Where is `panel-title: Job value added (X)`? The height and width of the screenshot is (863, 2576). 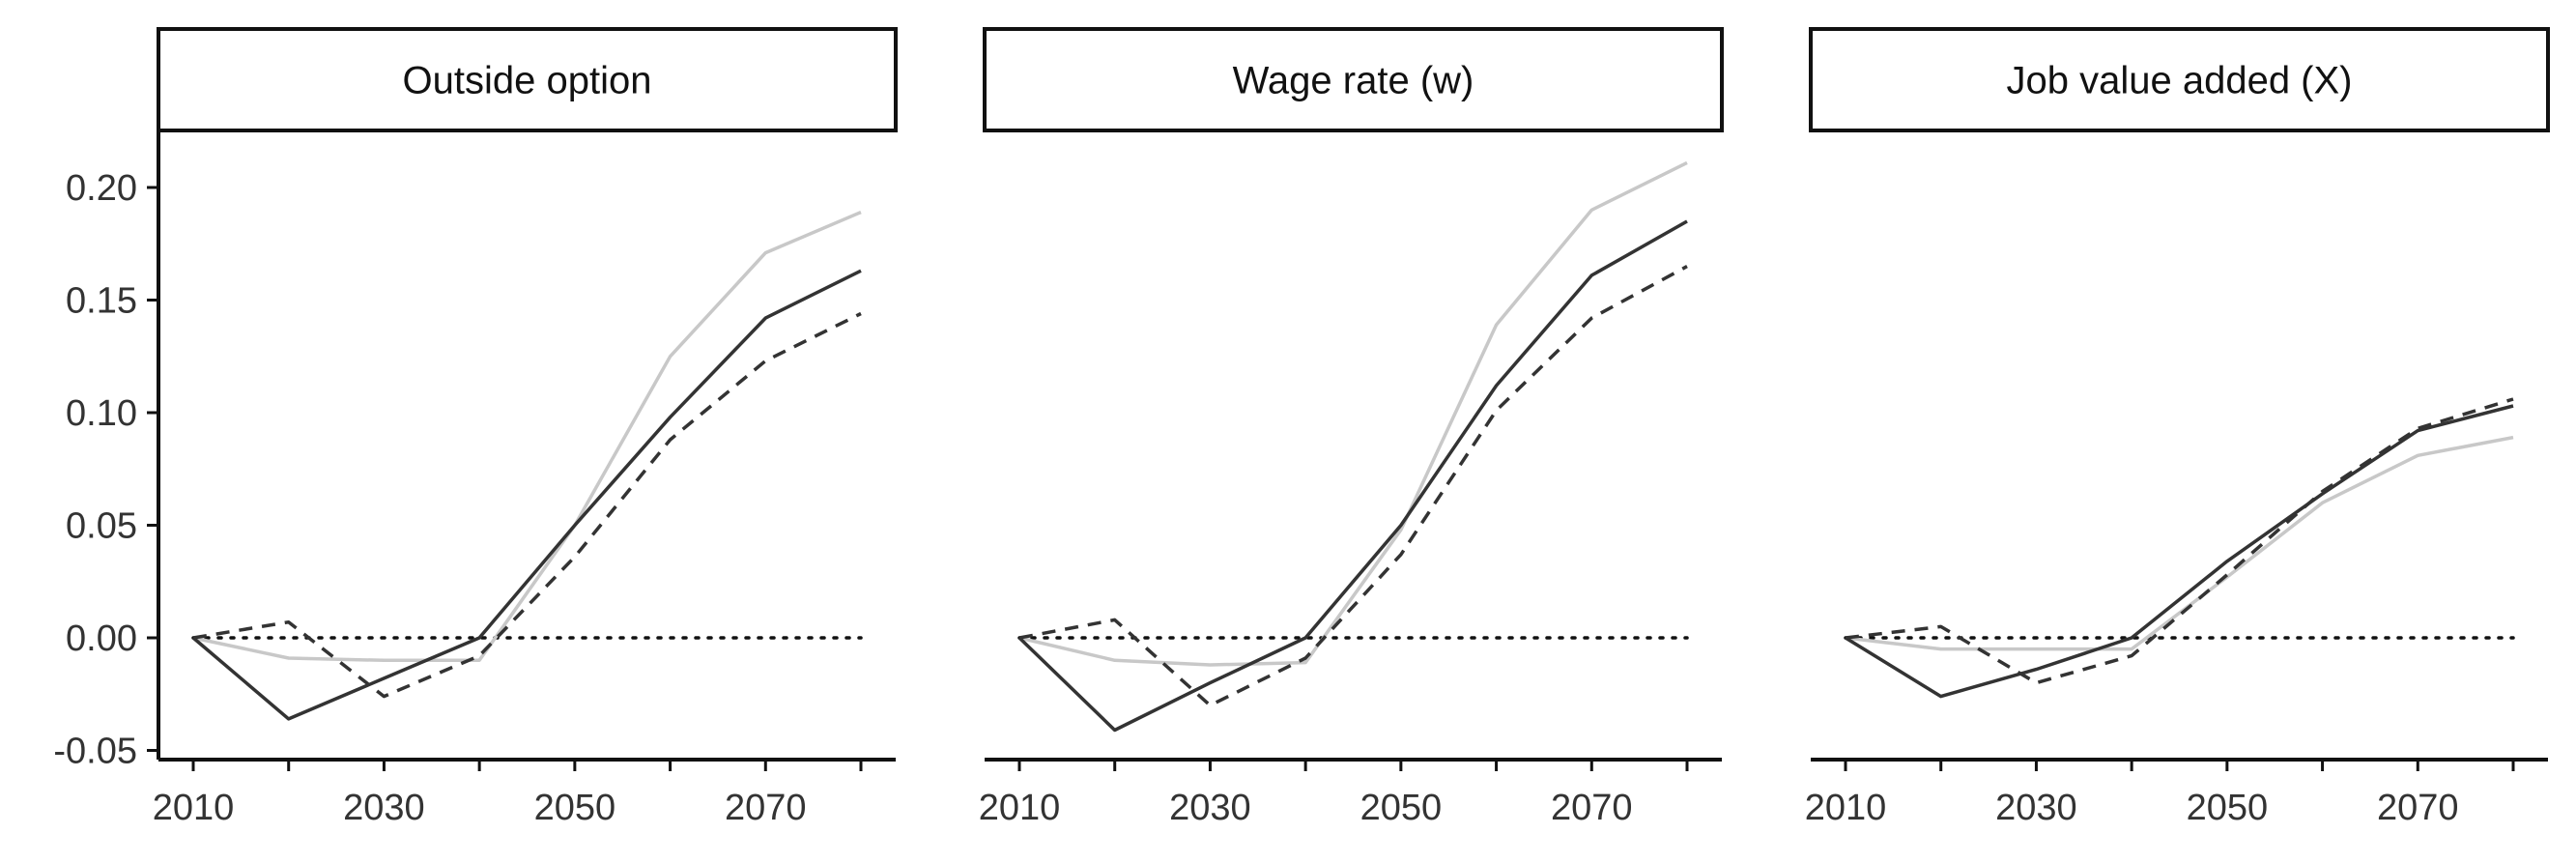
panel-title: Job value added (X) is located at coordinates (2179, 81).